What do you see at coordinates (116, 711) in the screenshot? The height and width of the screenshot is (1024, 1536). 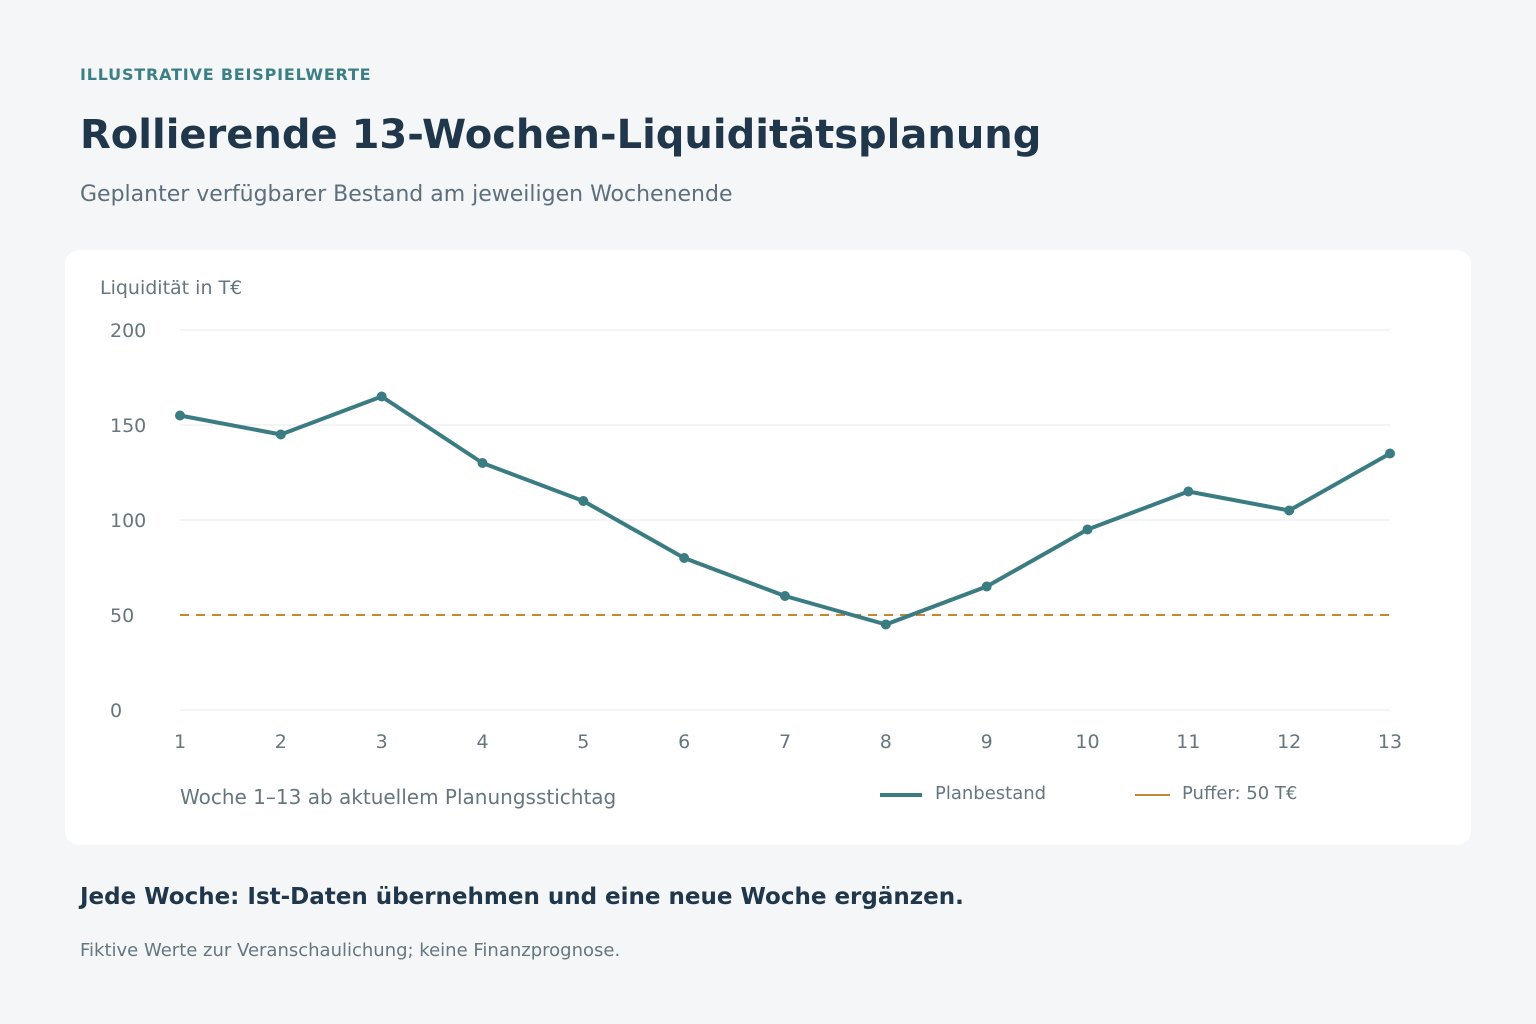 I see `y-tick-label: 0` at bounding box center [116, 711].